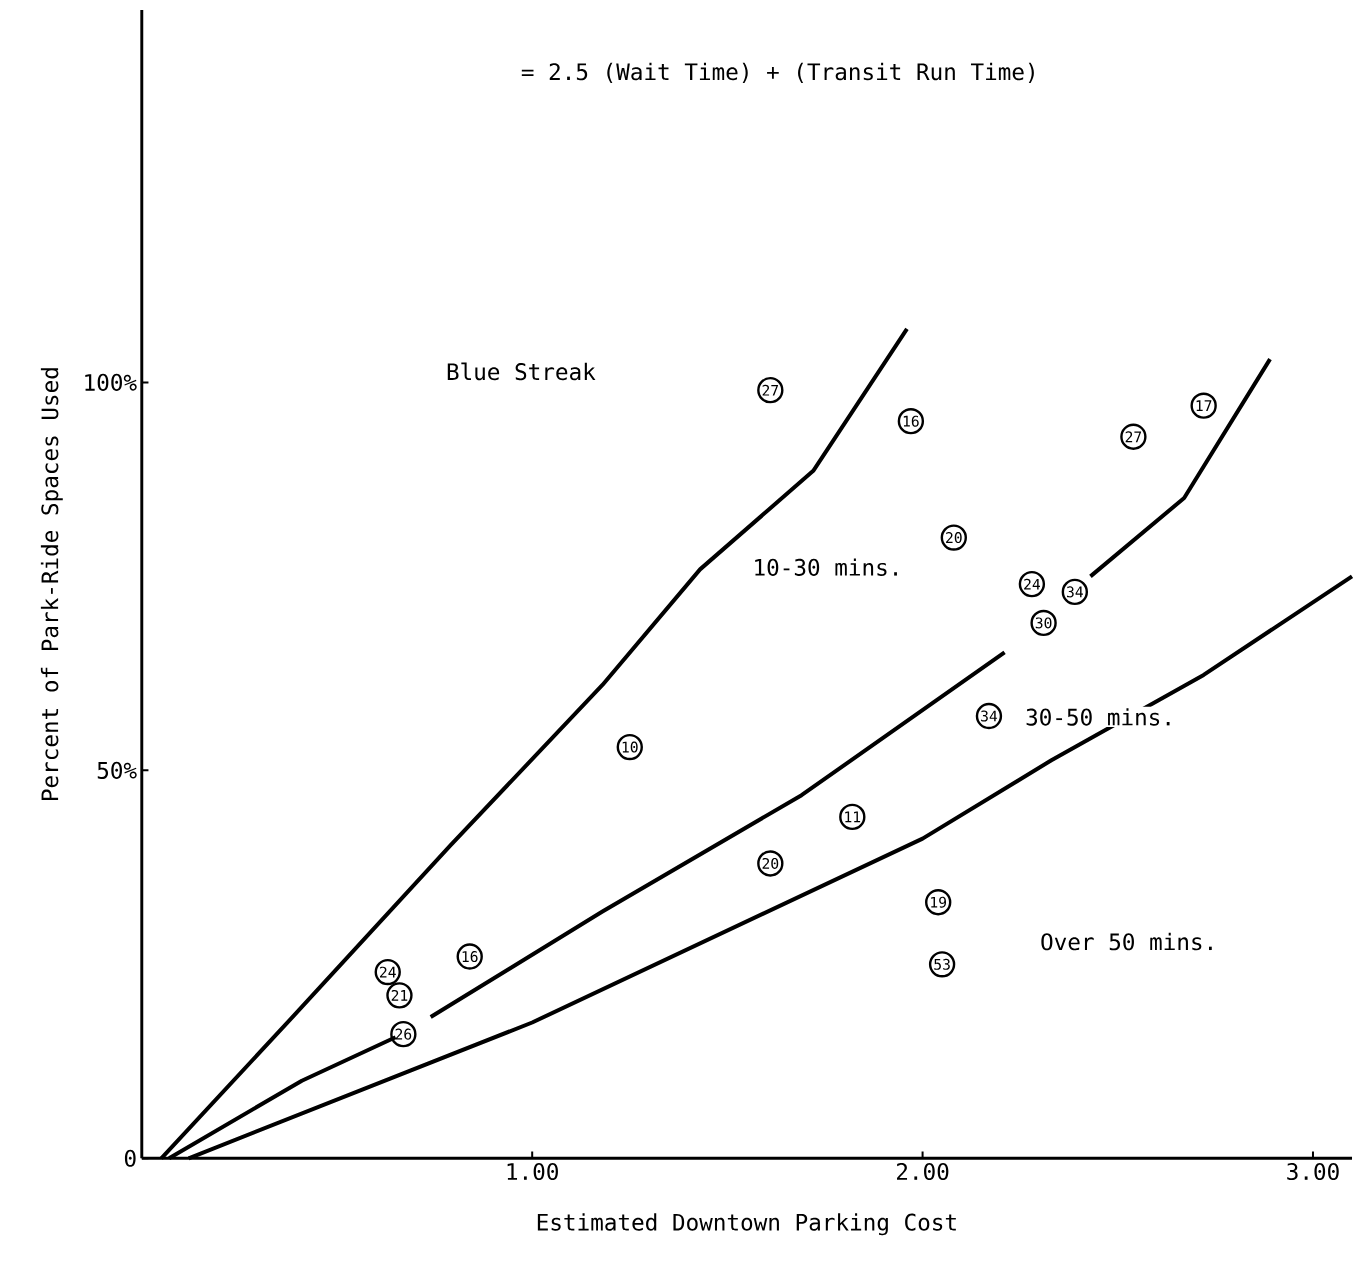 The image size is (1354, 1264). Describe the element at coordinates (1204, 405) in the screenshot. I see `annotation: 17` at that location.